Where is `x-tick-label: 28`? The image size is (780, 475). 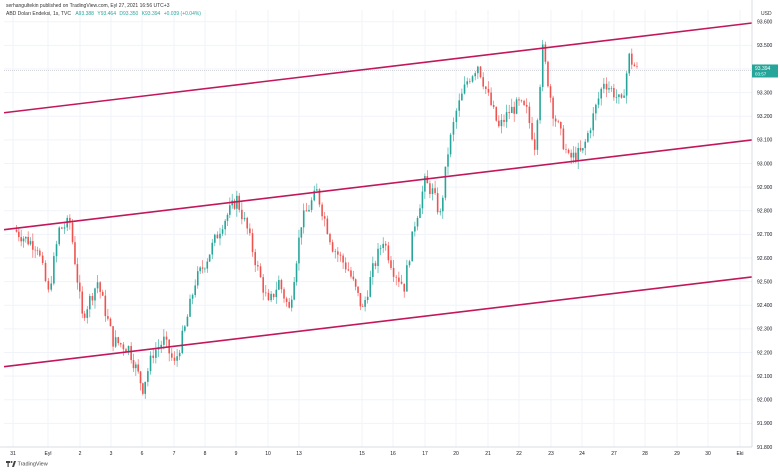 x-tick-label: 28 is located at coordinates (645, 454).